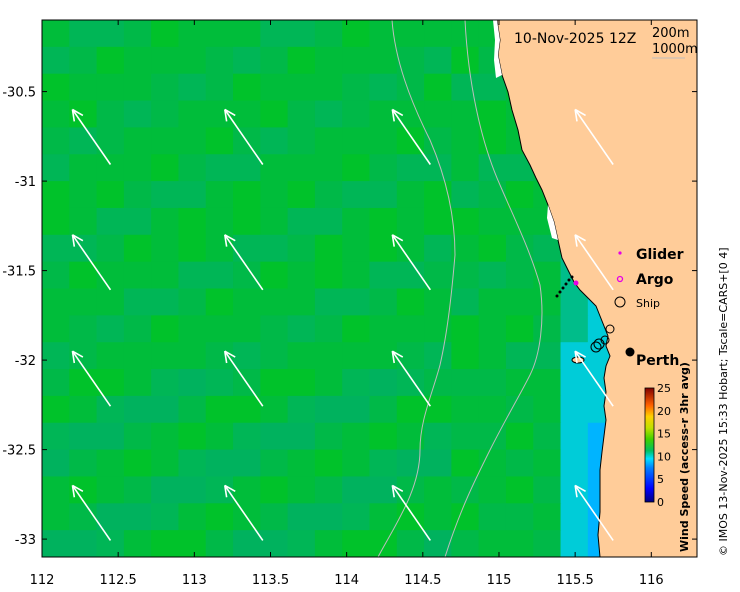  I want to click on y-tick-label: -32, so click(25, 361).